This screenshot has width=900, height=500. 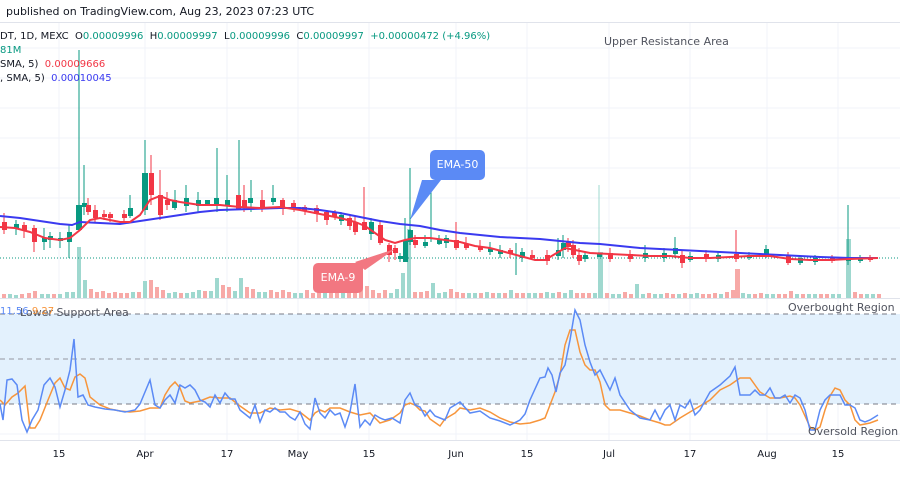 I want to click on xaxis-label: Jul, so click(x=609, y=454).